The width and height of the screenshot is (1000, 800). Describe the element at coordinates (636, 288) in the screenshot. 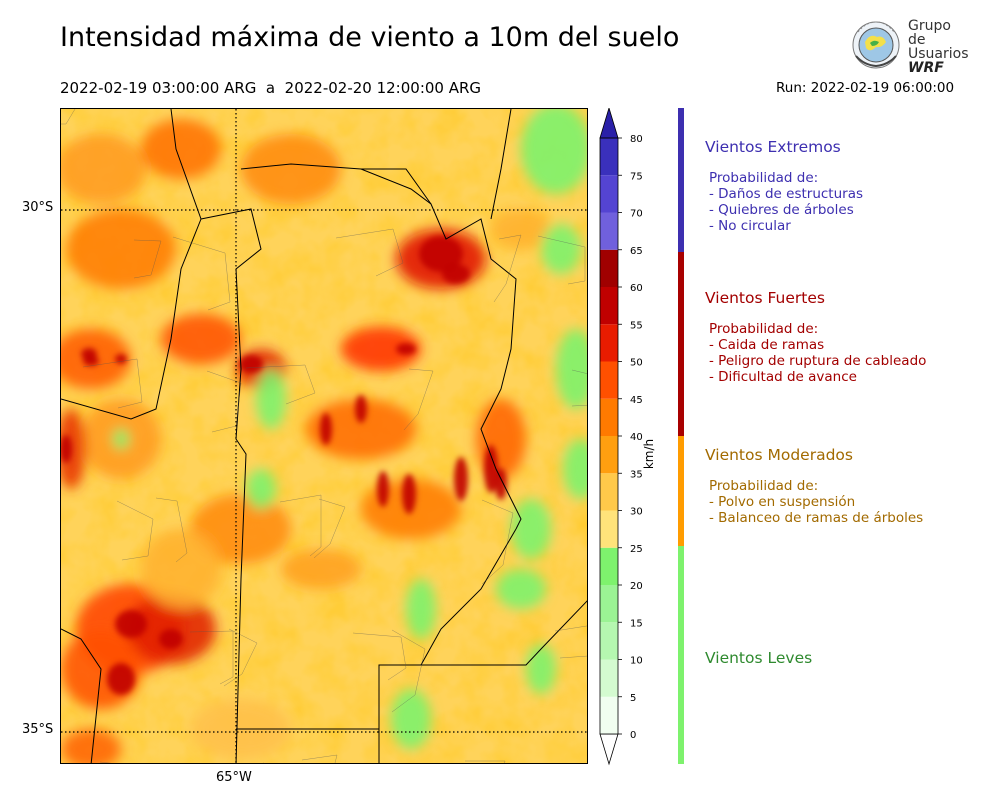

I see `colorbar-tick-label: 60` at that location.